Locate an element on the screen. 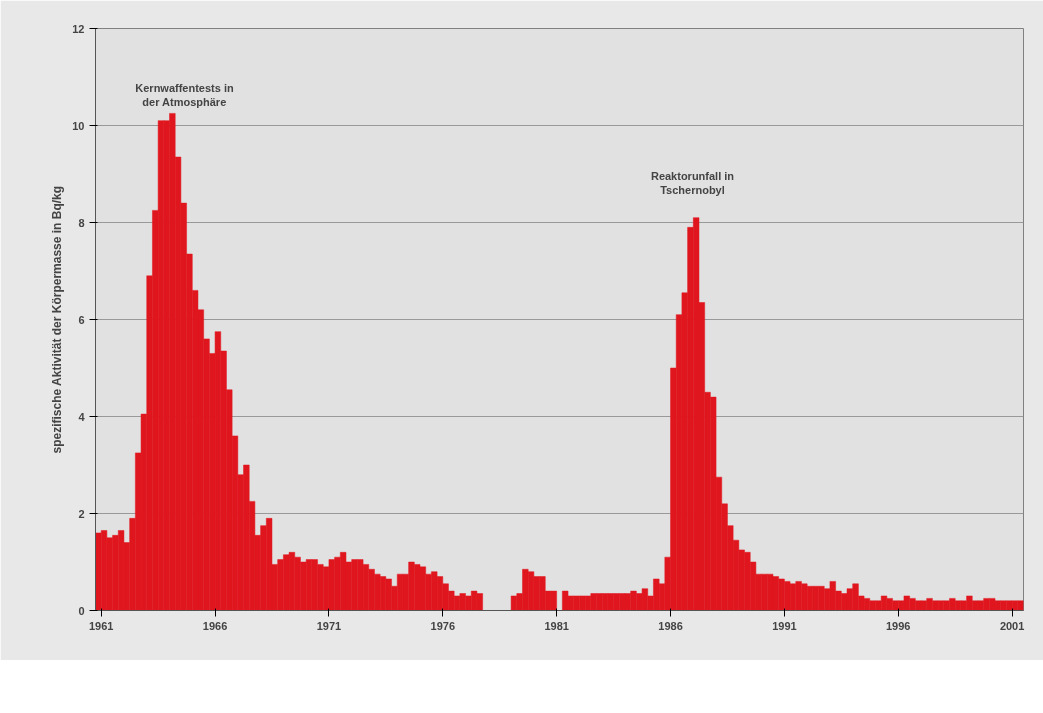 The width and height of the screenshot is (1043, 713). annotation: Kernwaffentests in der Atmosphäre is located at coordinates (184, 94).